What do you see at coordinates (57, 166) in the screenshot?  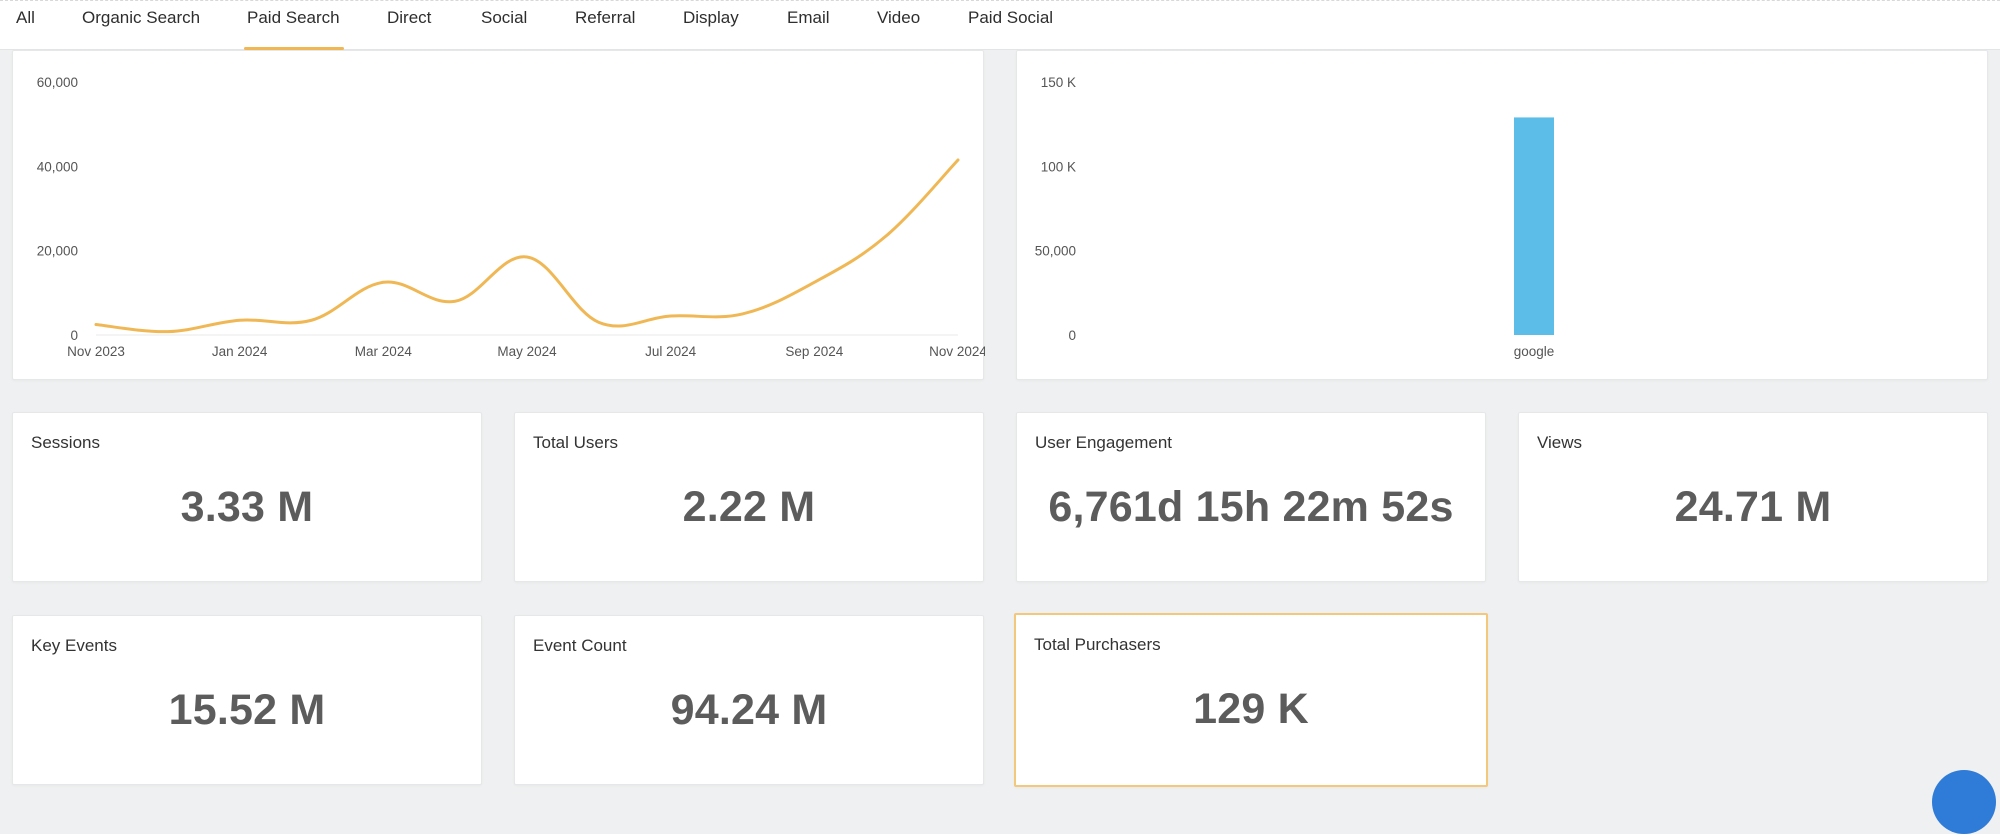 I see `y-tick-label: 40,000` at bounding box center [57, 166].